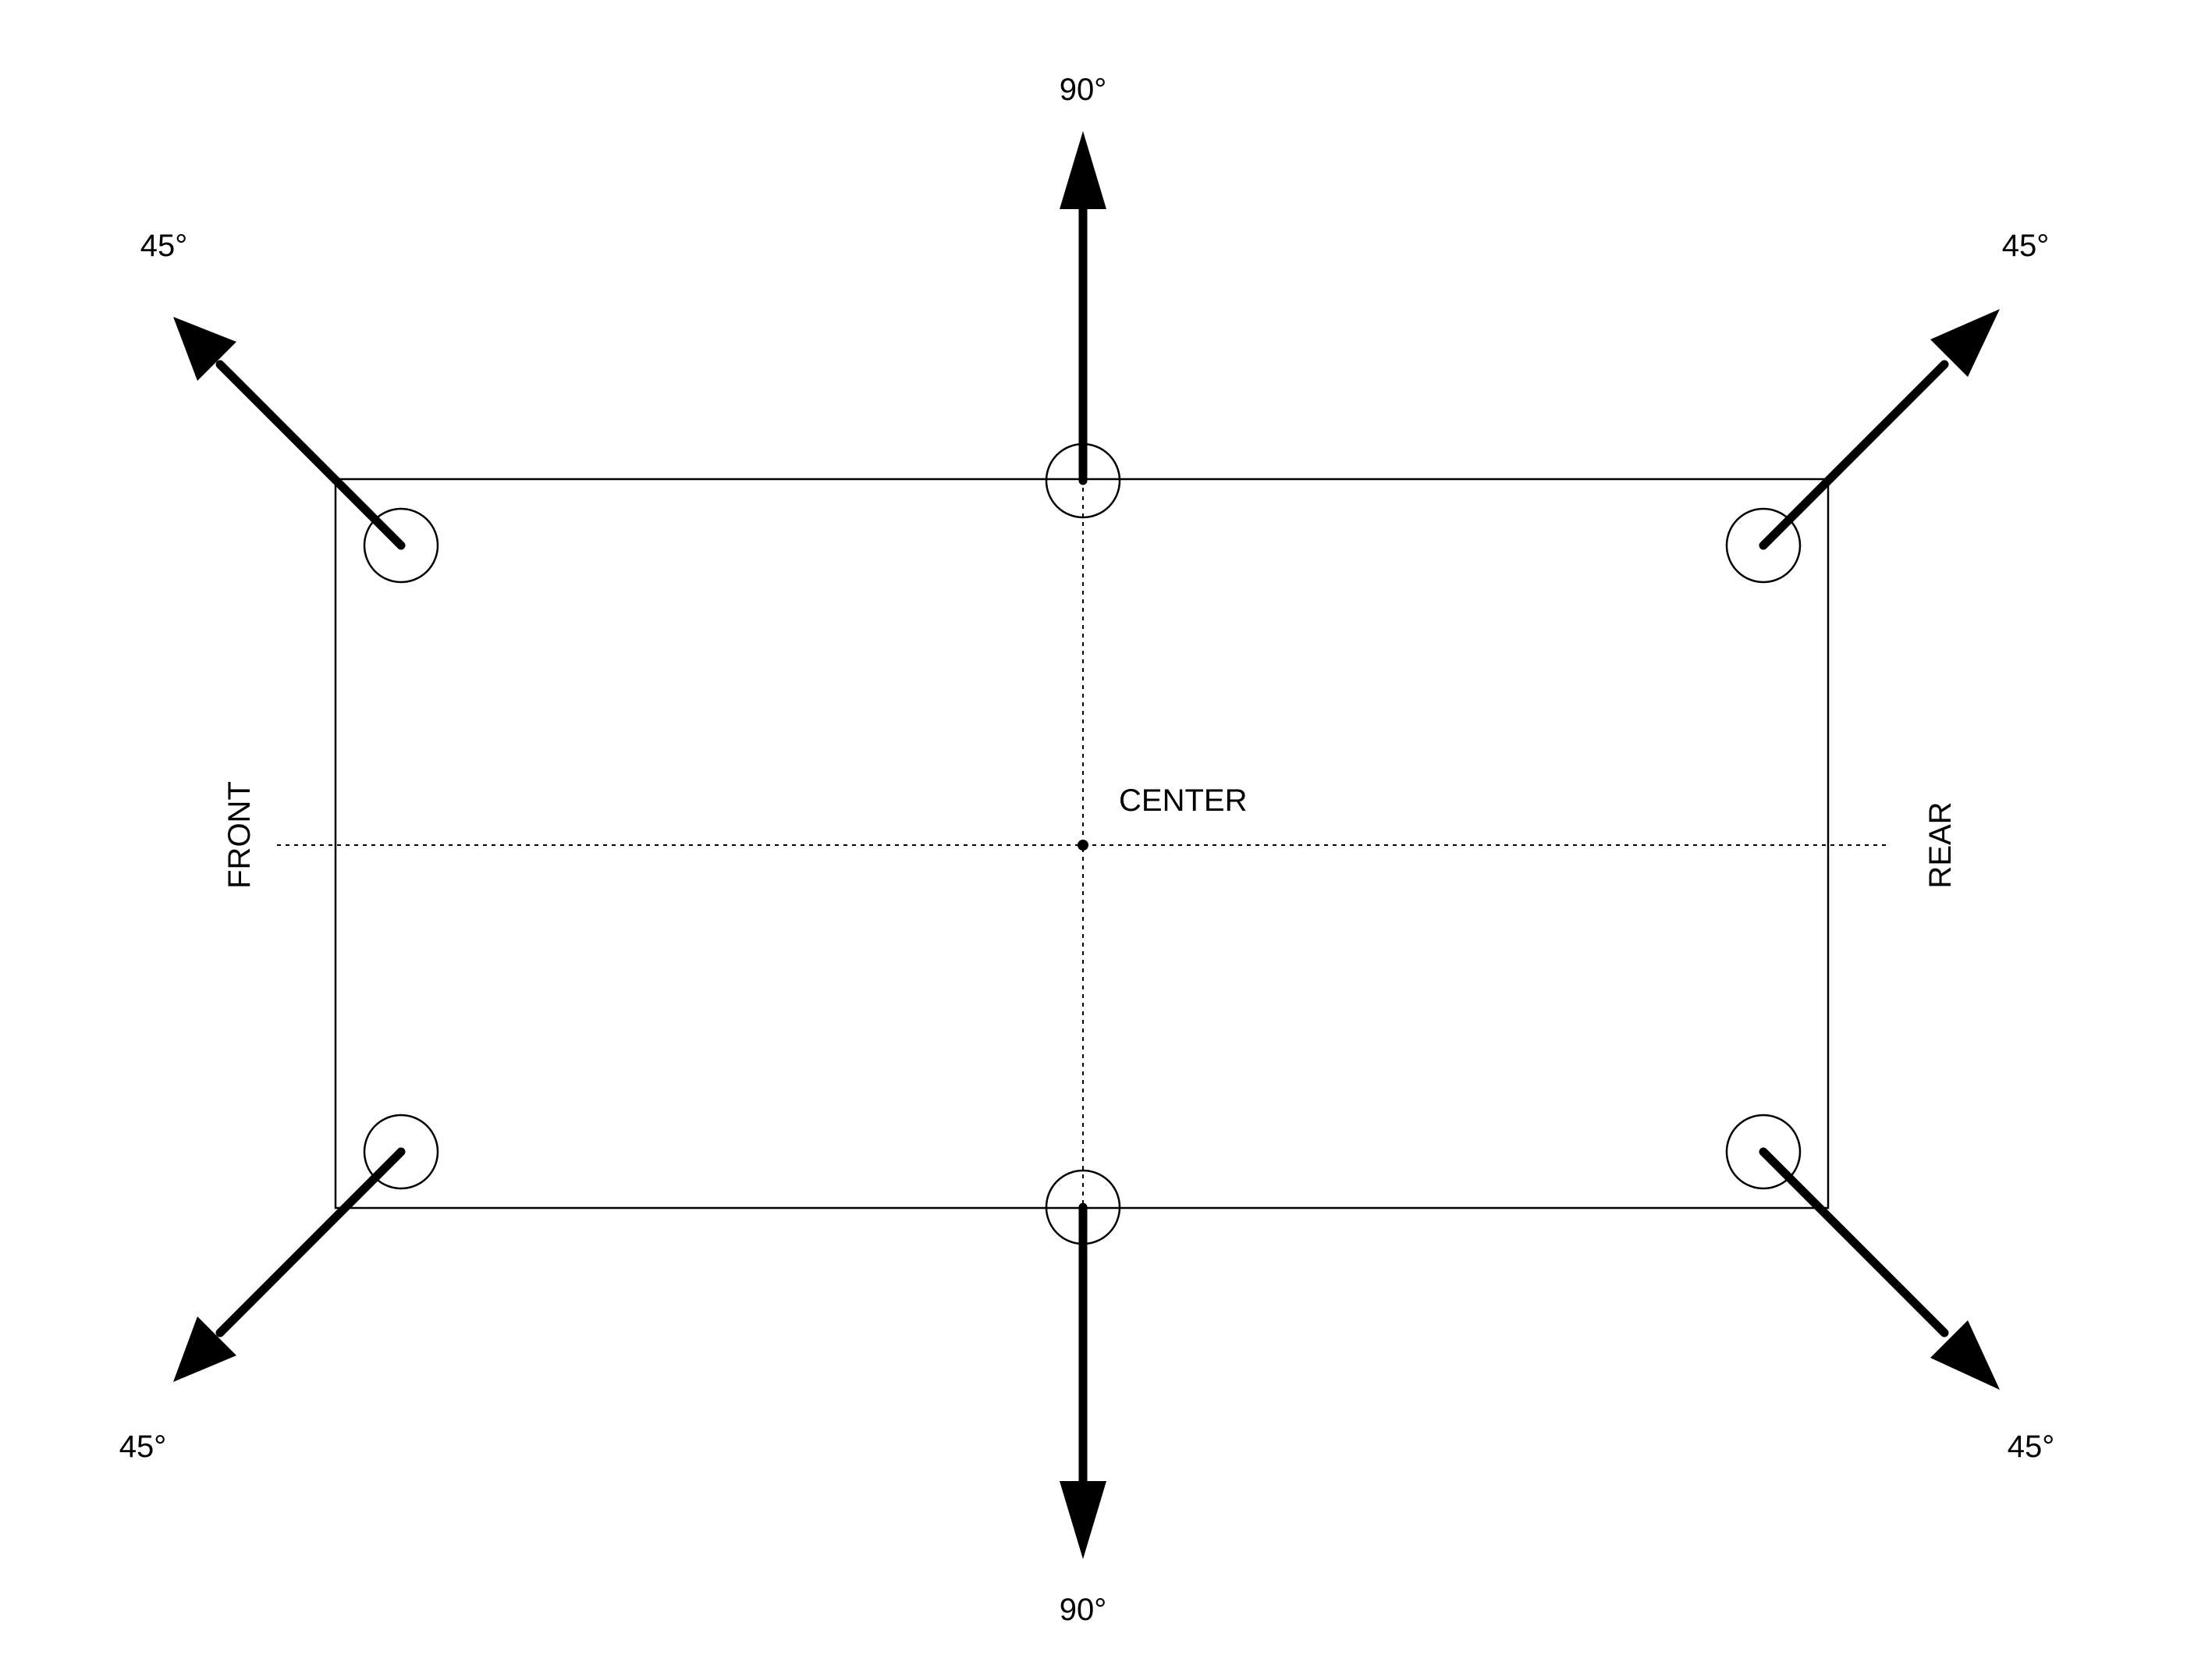 This screenshot has height=1659, width=2212. Describe the element at coordinates (310, 455) in the screenshot. I see `arrow-shaft-top-left` at that location.